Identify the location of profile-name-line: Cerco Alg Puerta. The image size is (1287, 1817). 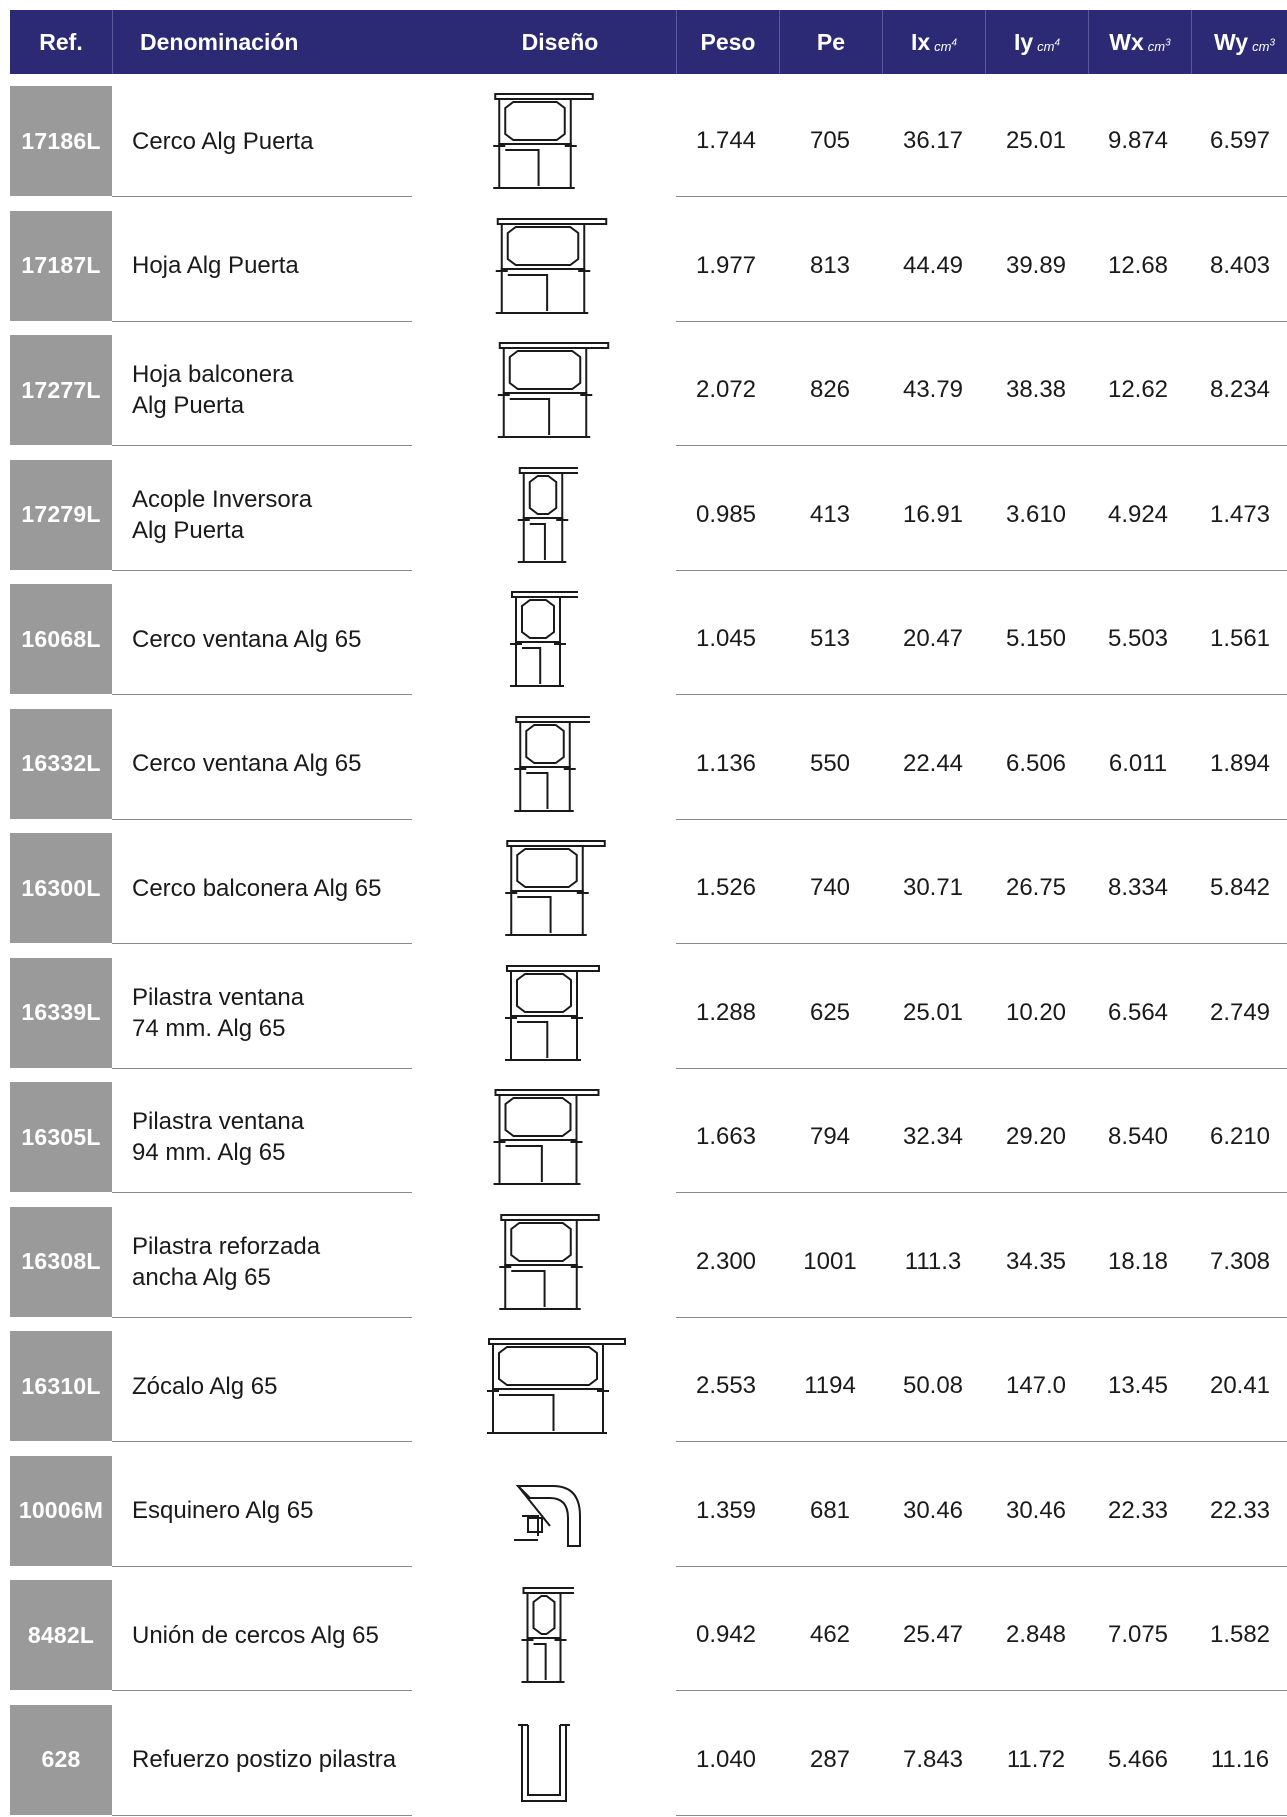
(282, 141).